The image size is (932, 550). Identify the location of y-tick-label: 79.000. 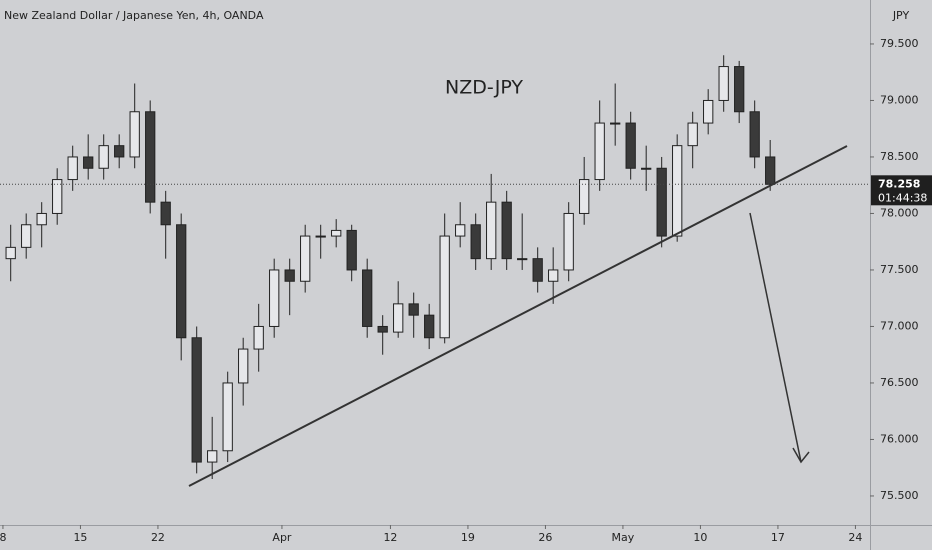
(899, 99).